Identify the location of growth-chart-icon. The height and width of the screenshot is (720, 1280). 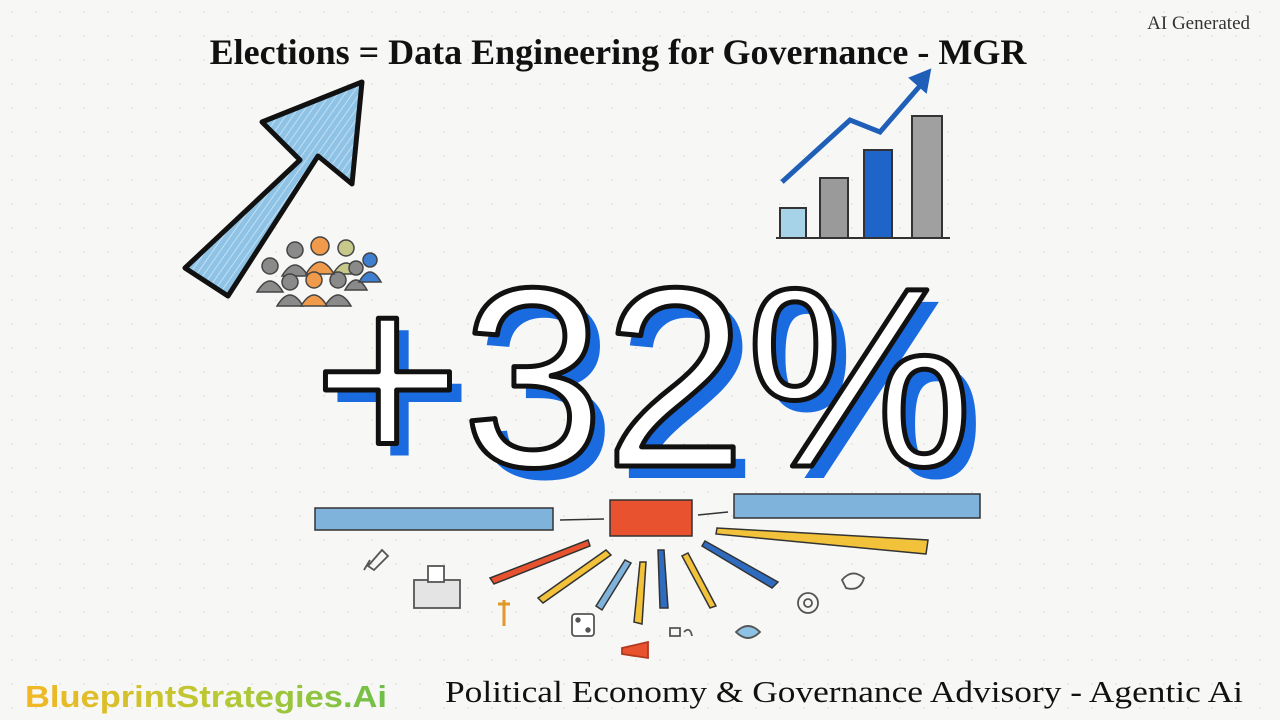
(863, 153).